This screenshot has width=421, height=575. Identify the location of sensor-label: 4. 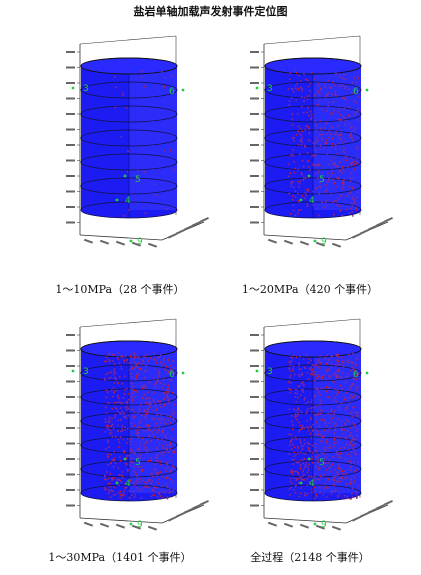
(128, 201).